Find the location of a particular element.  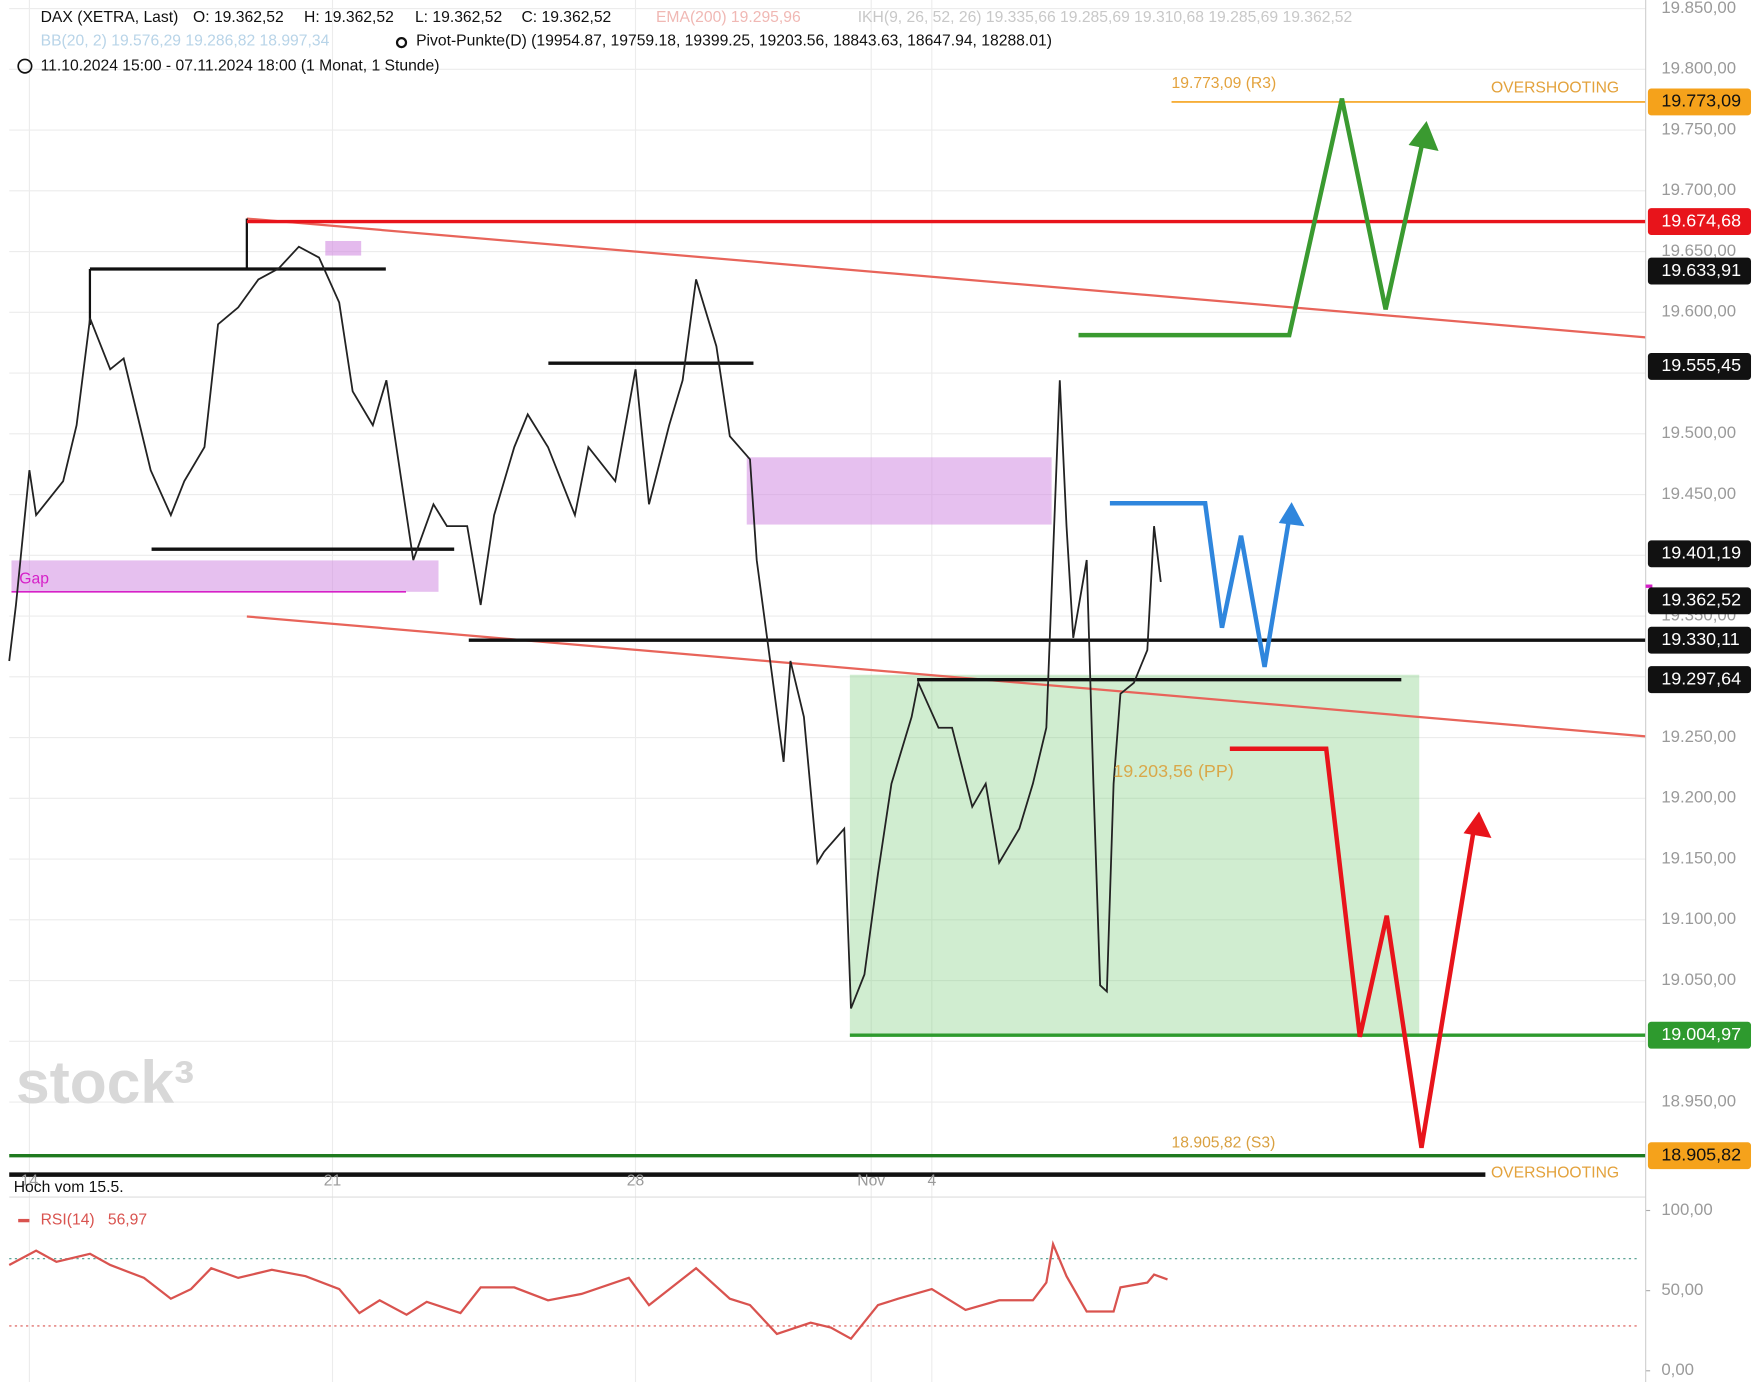

x-tick-label: 28 is located at coordinates (636, 1181).